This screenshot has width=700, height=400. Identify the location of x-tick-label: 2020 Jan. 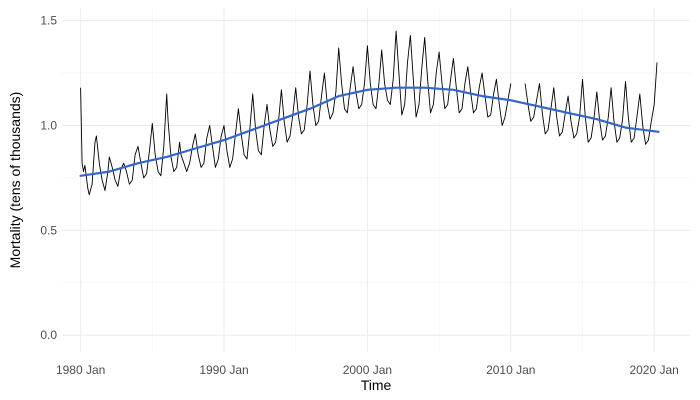
(653, 370).